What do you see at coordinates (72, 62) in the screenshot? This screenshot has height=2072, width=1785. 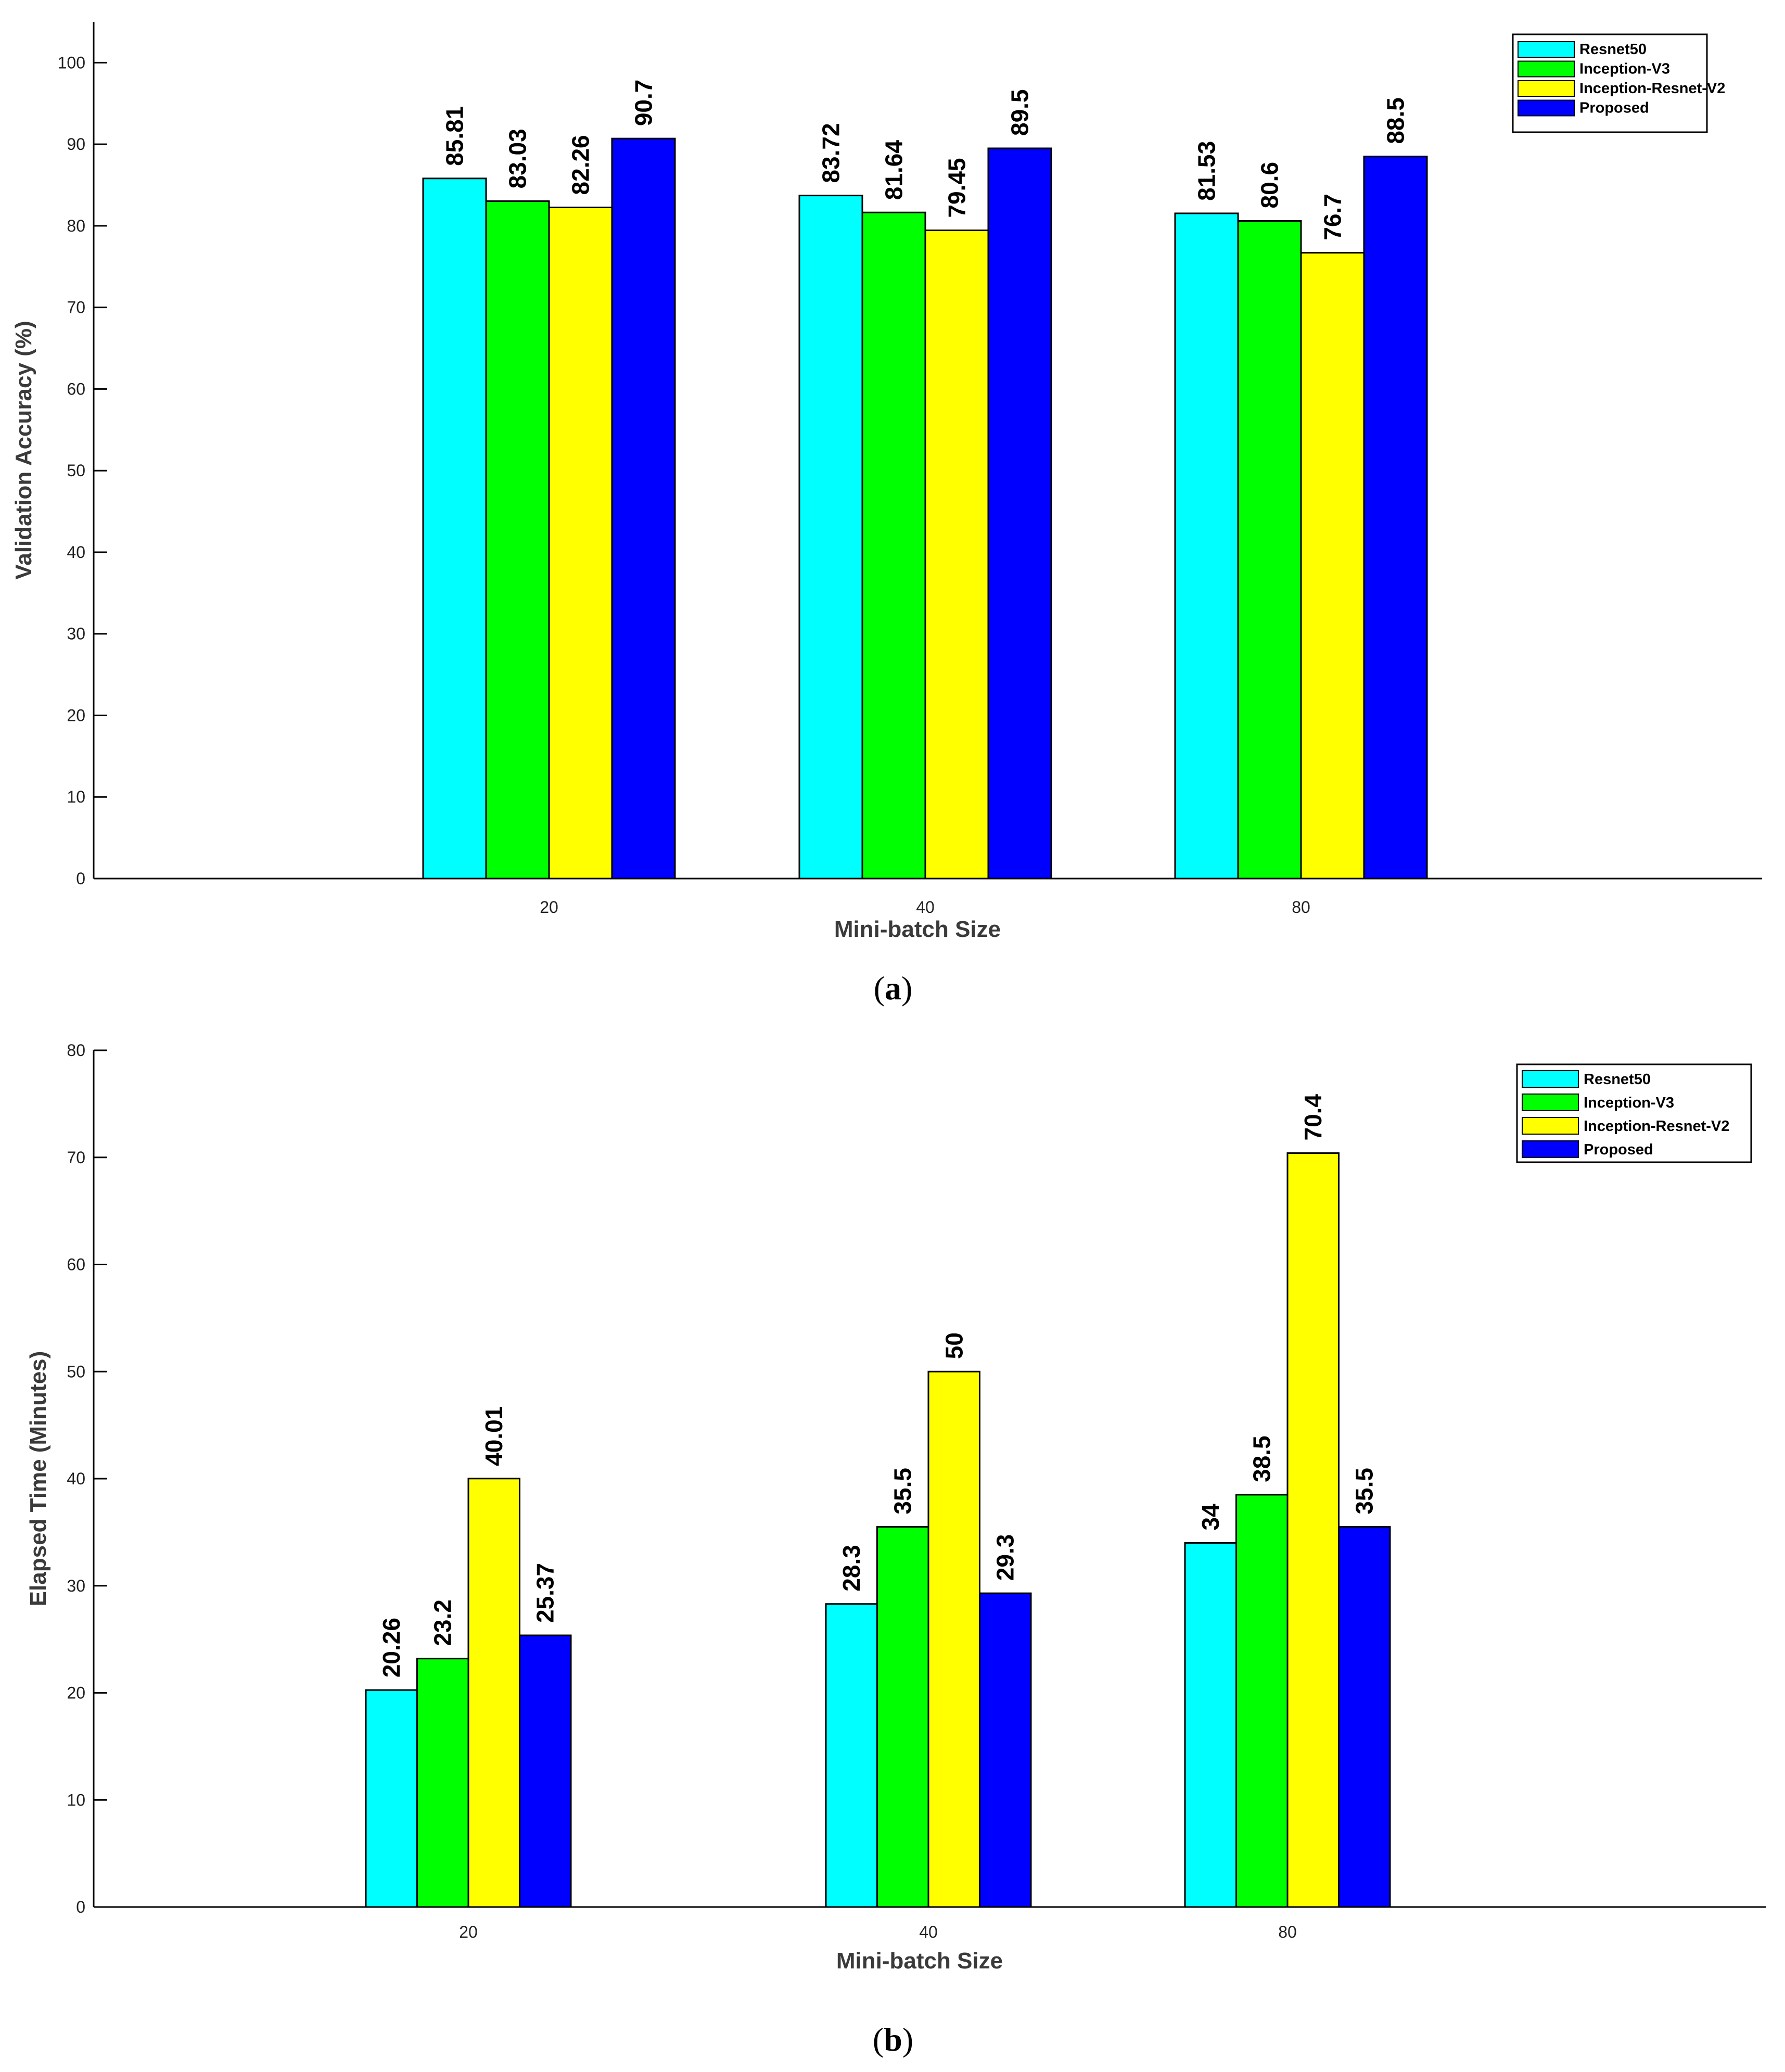 I see `y-tick-label: 100` at bounding box center [72, 62].